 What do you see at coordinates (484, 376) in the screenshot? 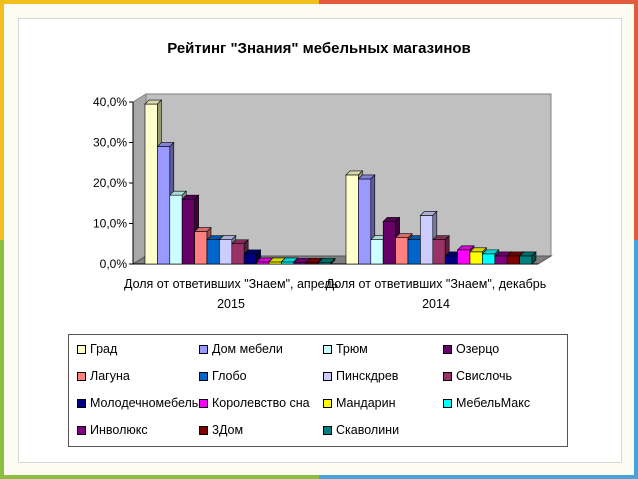
I see `legend-label: Свислочь` at bounding box center [484, 376].